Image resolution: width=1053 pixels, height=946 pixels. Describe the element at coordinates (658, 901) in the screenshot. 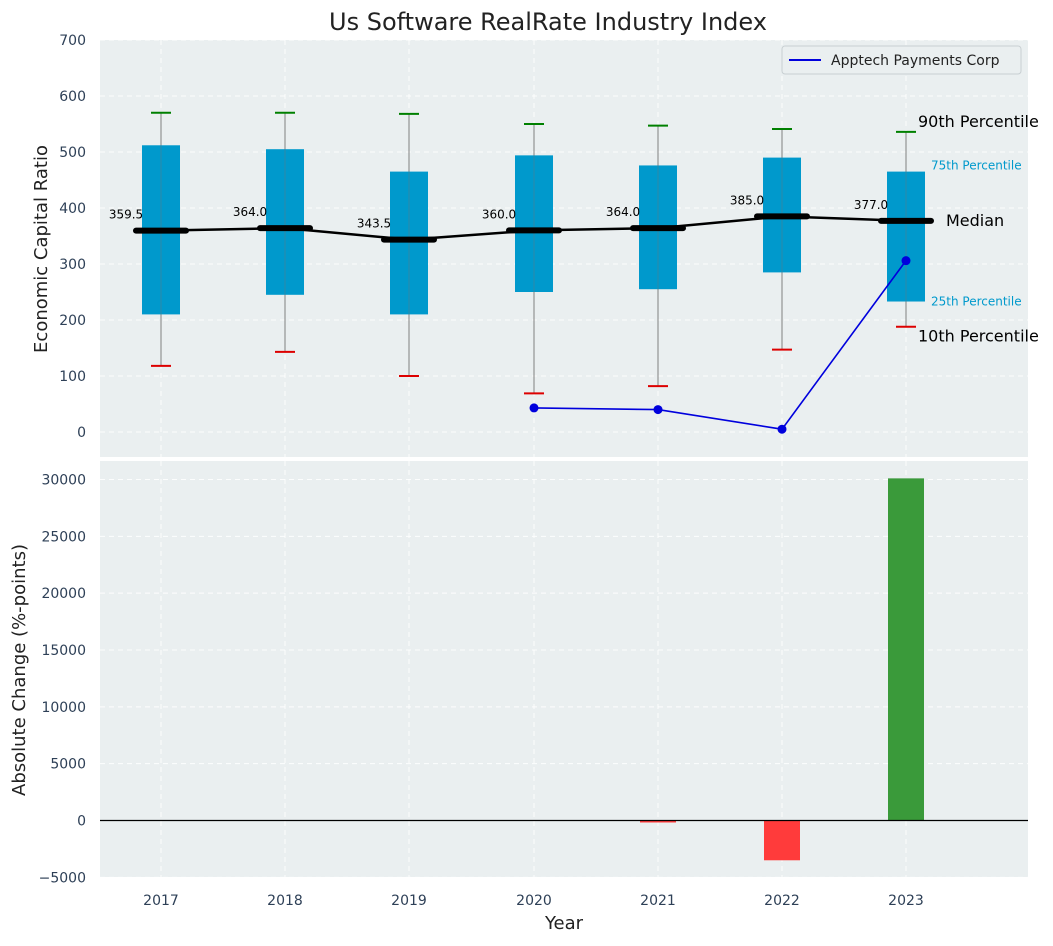

I see `x-tick-label: 2021` at that location.